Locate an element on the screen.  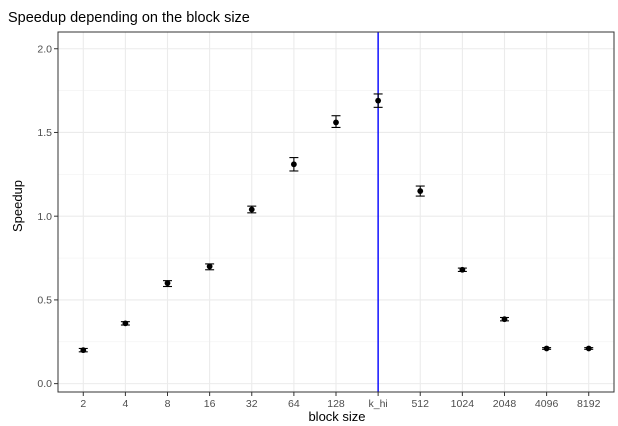
x-tick-label: 2048 is located at coordinates (505, 404).